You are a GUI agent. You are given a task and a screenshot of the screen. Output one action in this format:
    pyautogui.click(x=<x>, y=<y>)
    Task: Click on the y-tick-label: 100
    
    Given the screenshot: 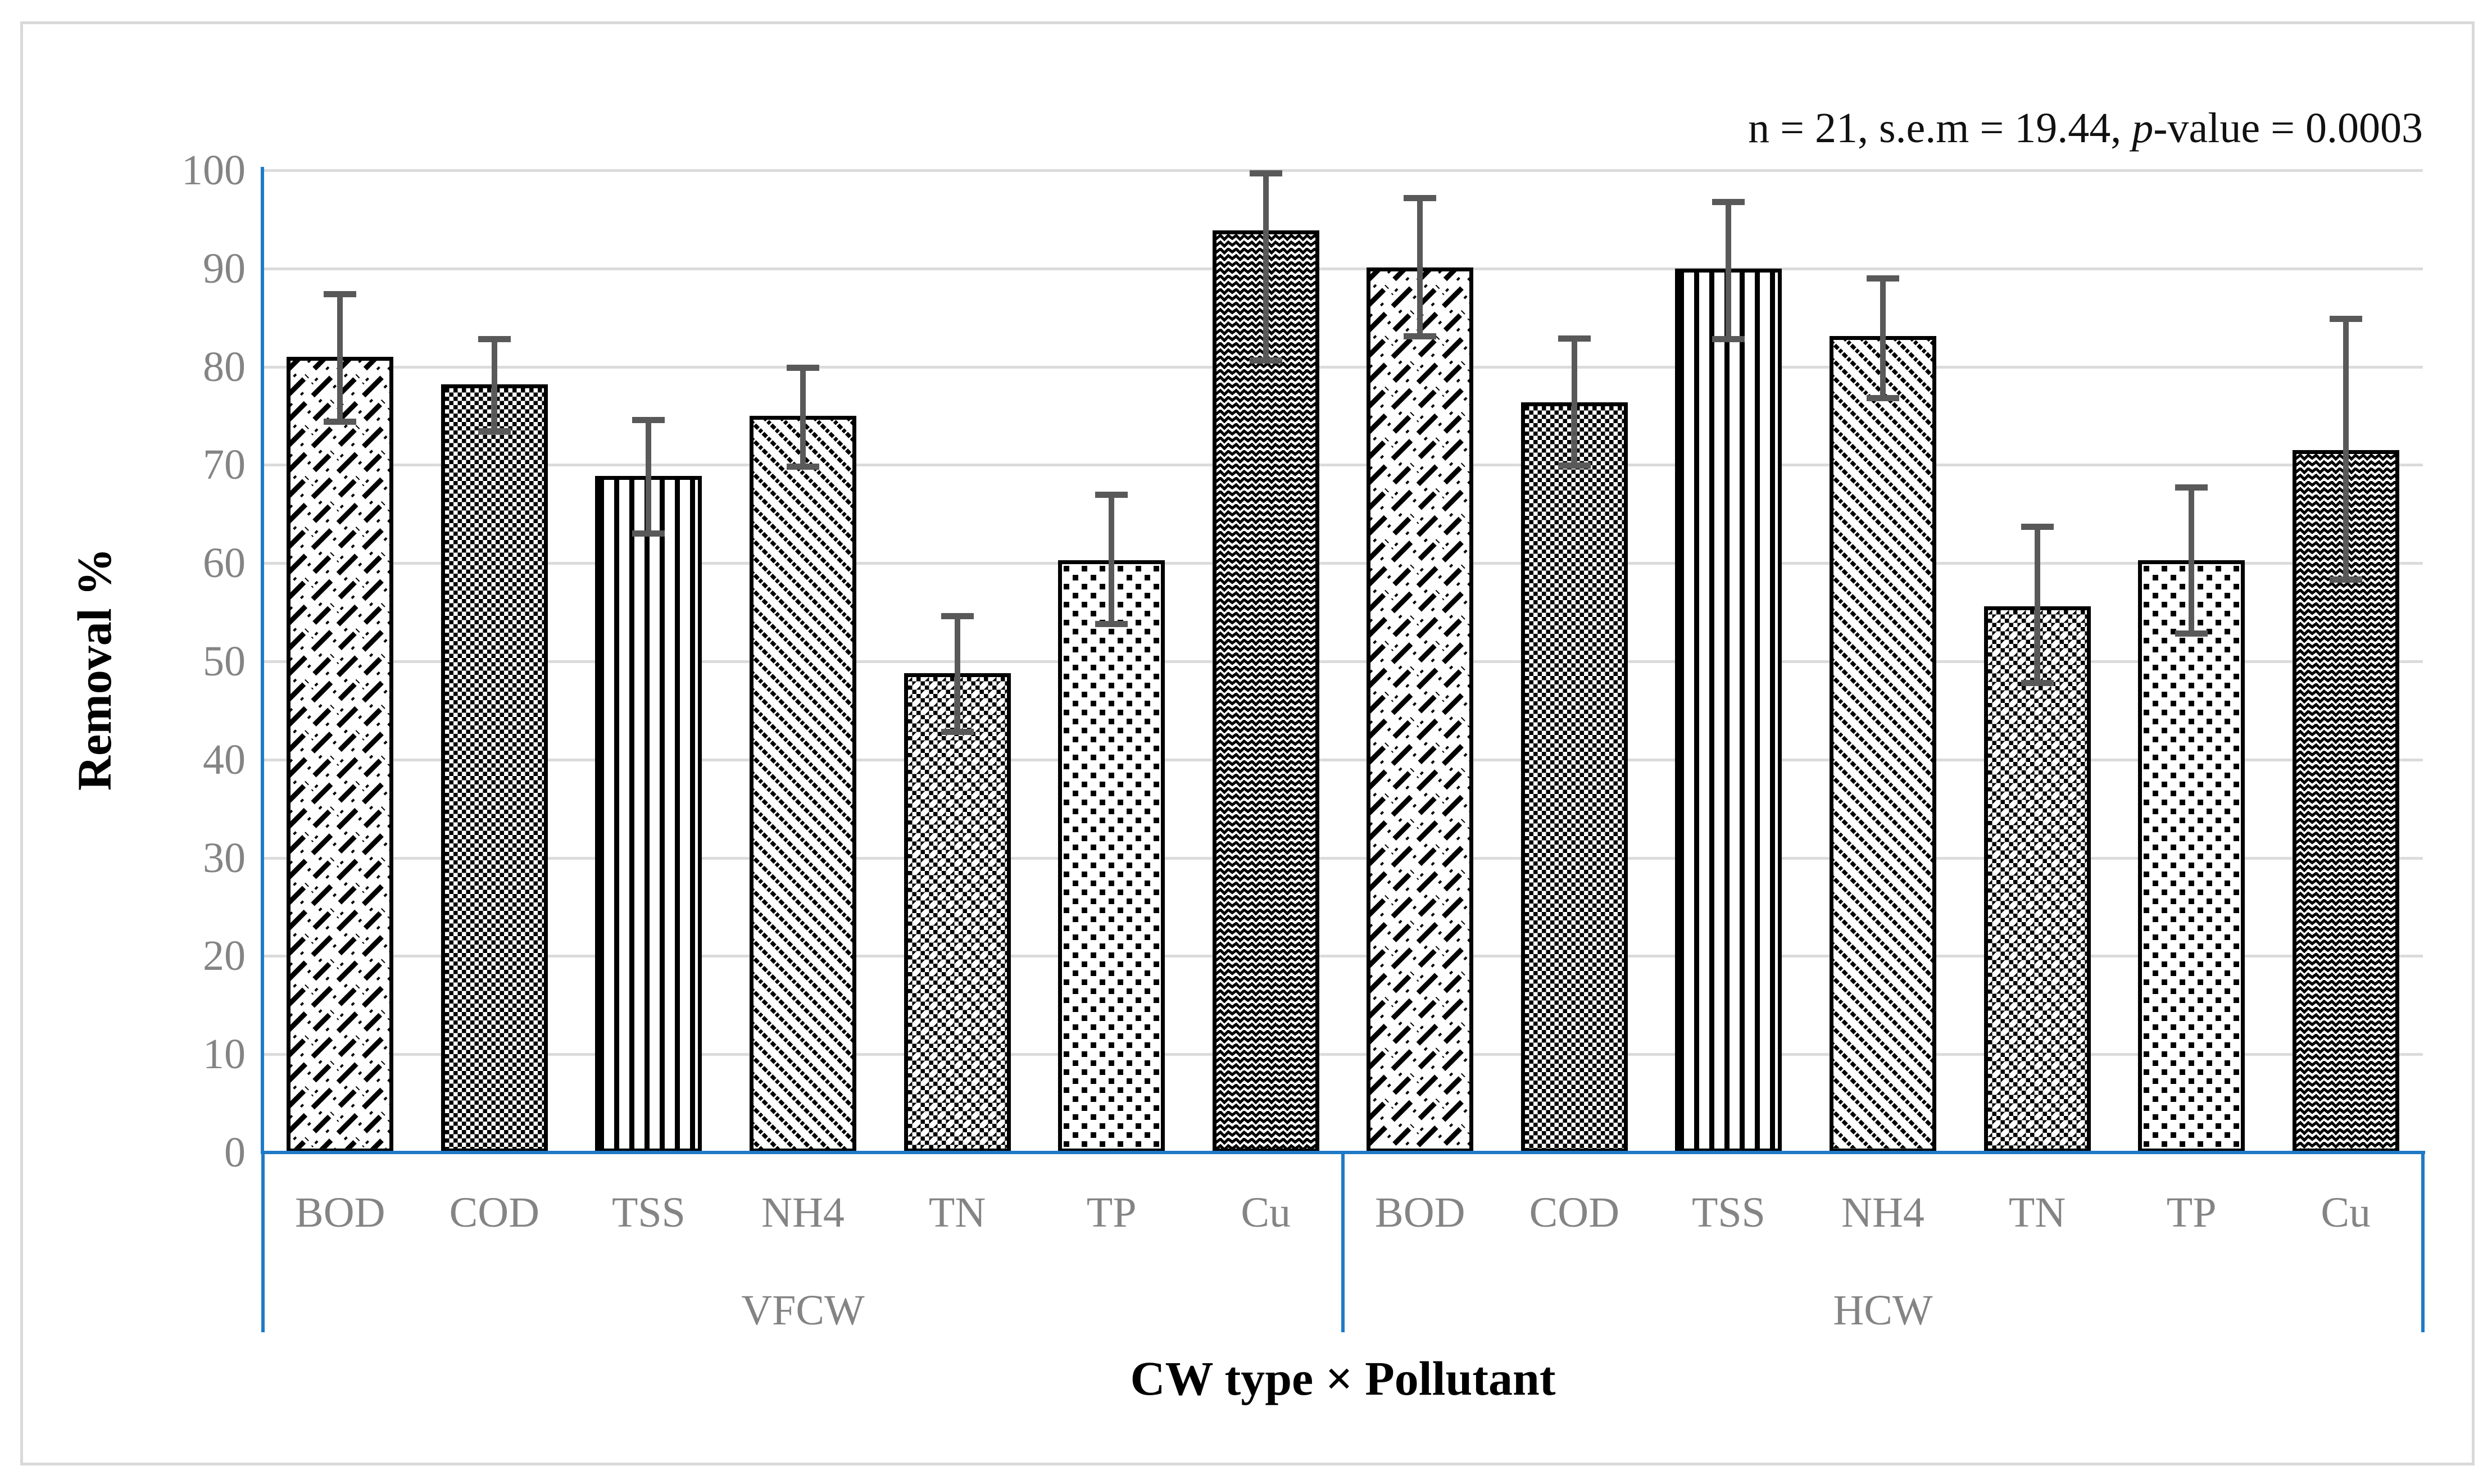 What is the action you would take?
    pyautogui.click(x=213, y=170)
    